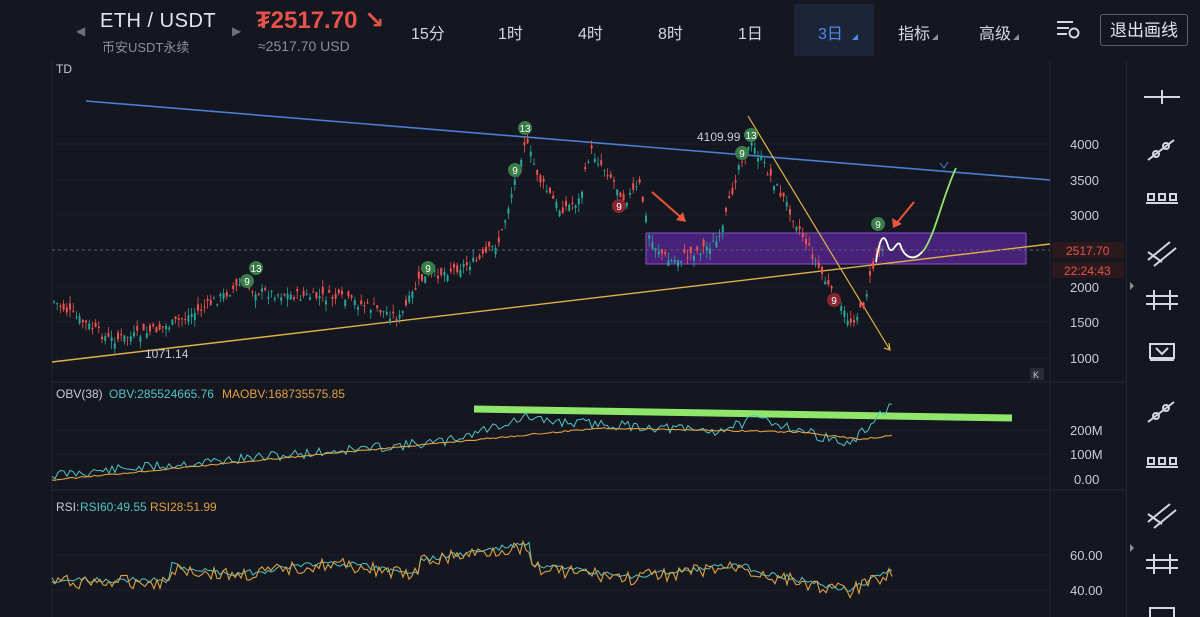 Image resolution: width=1200 pixels, height=617 pixels. What do you see at coordinates (836, 248) in the screenshot?
I see `supply-zone-rect` at bounding box center [836, 248].